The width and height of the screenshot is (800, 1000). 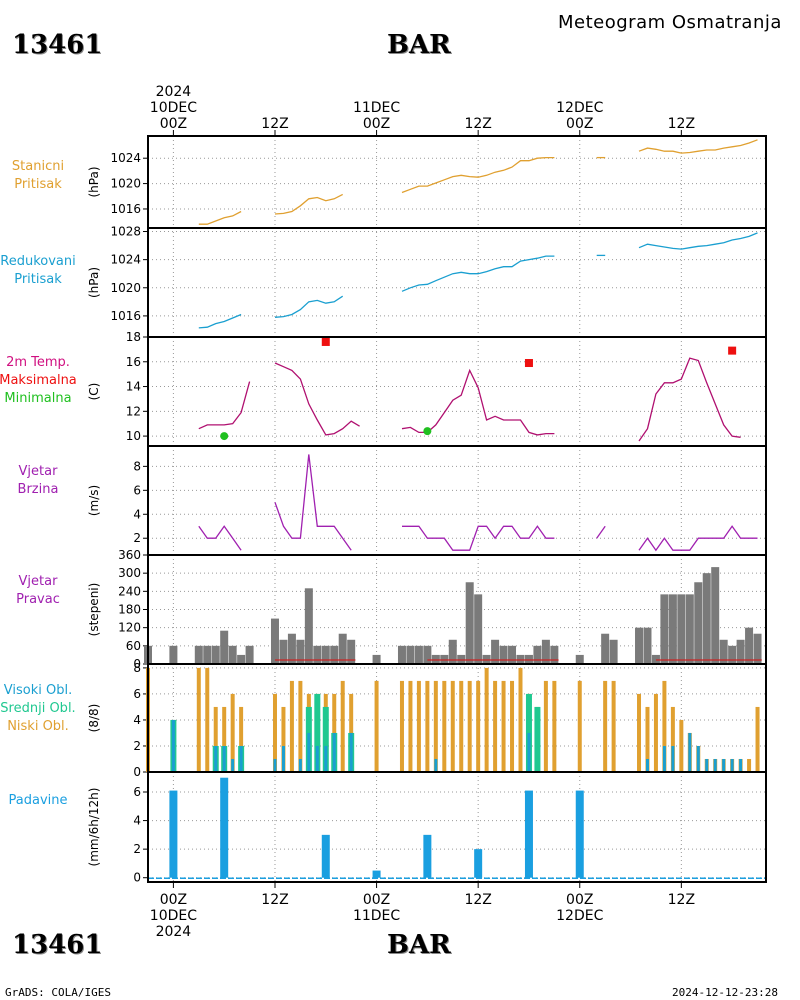 What do you see at coordinates (173, 124) in the screenshot?
I see `x-label-top: 00Z` at bounding box center [173, 124].